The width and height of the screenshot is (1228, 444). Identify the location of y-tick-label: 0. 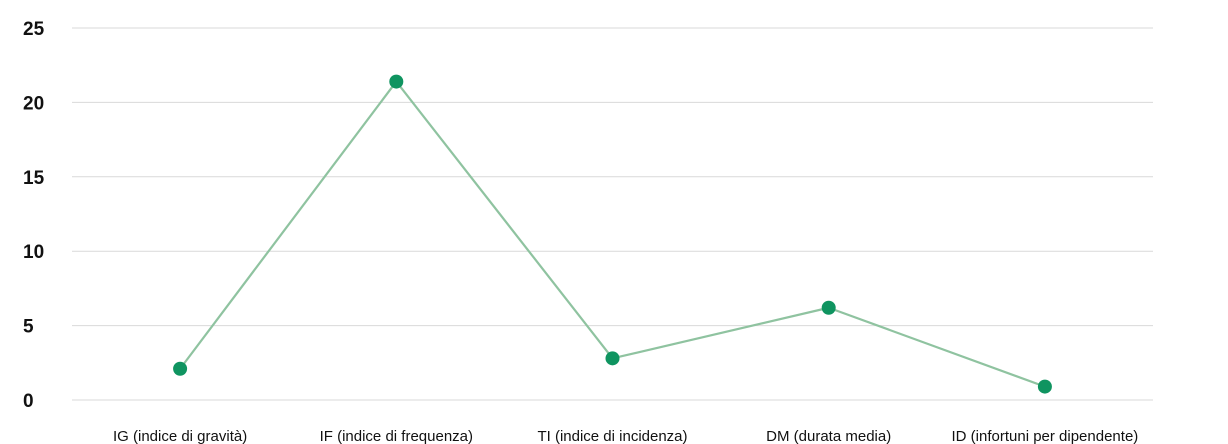
(28, 401).